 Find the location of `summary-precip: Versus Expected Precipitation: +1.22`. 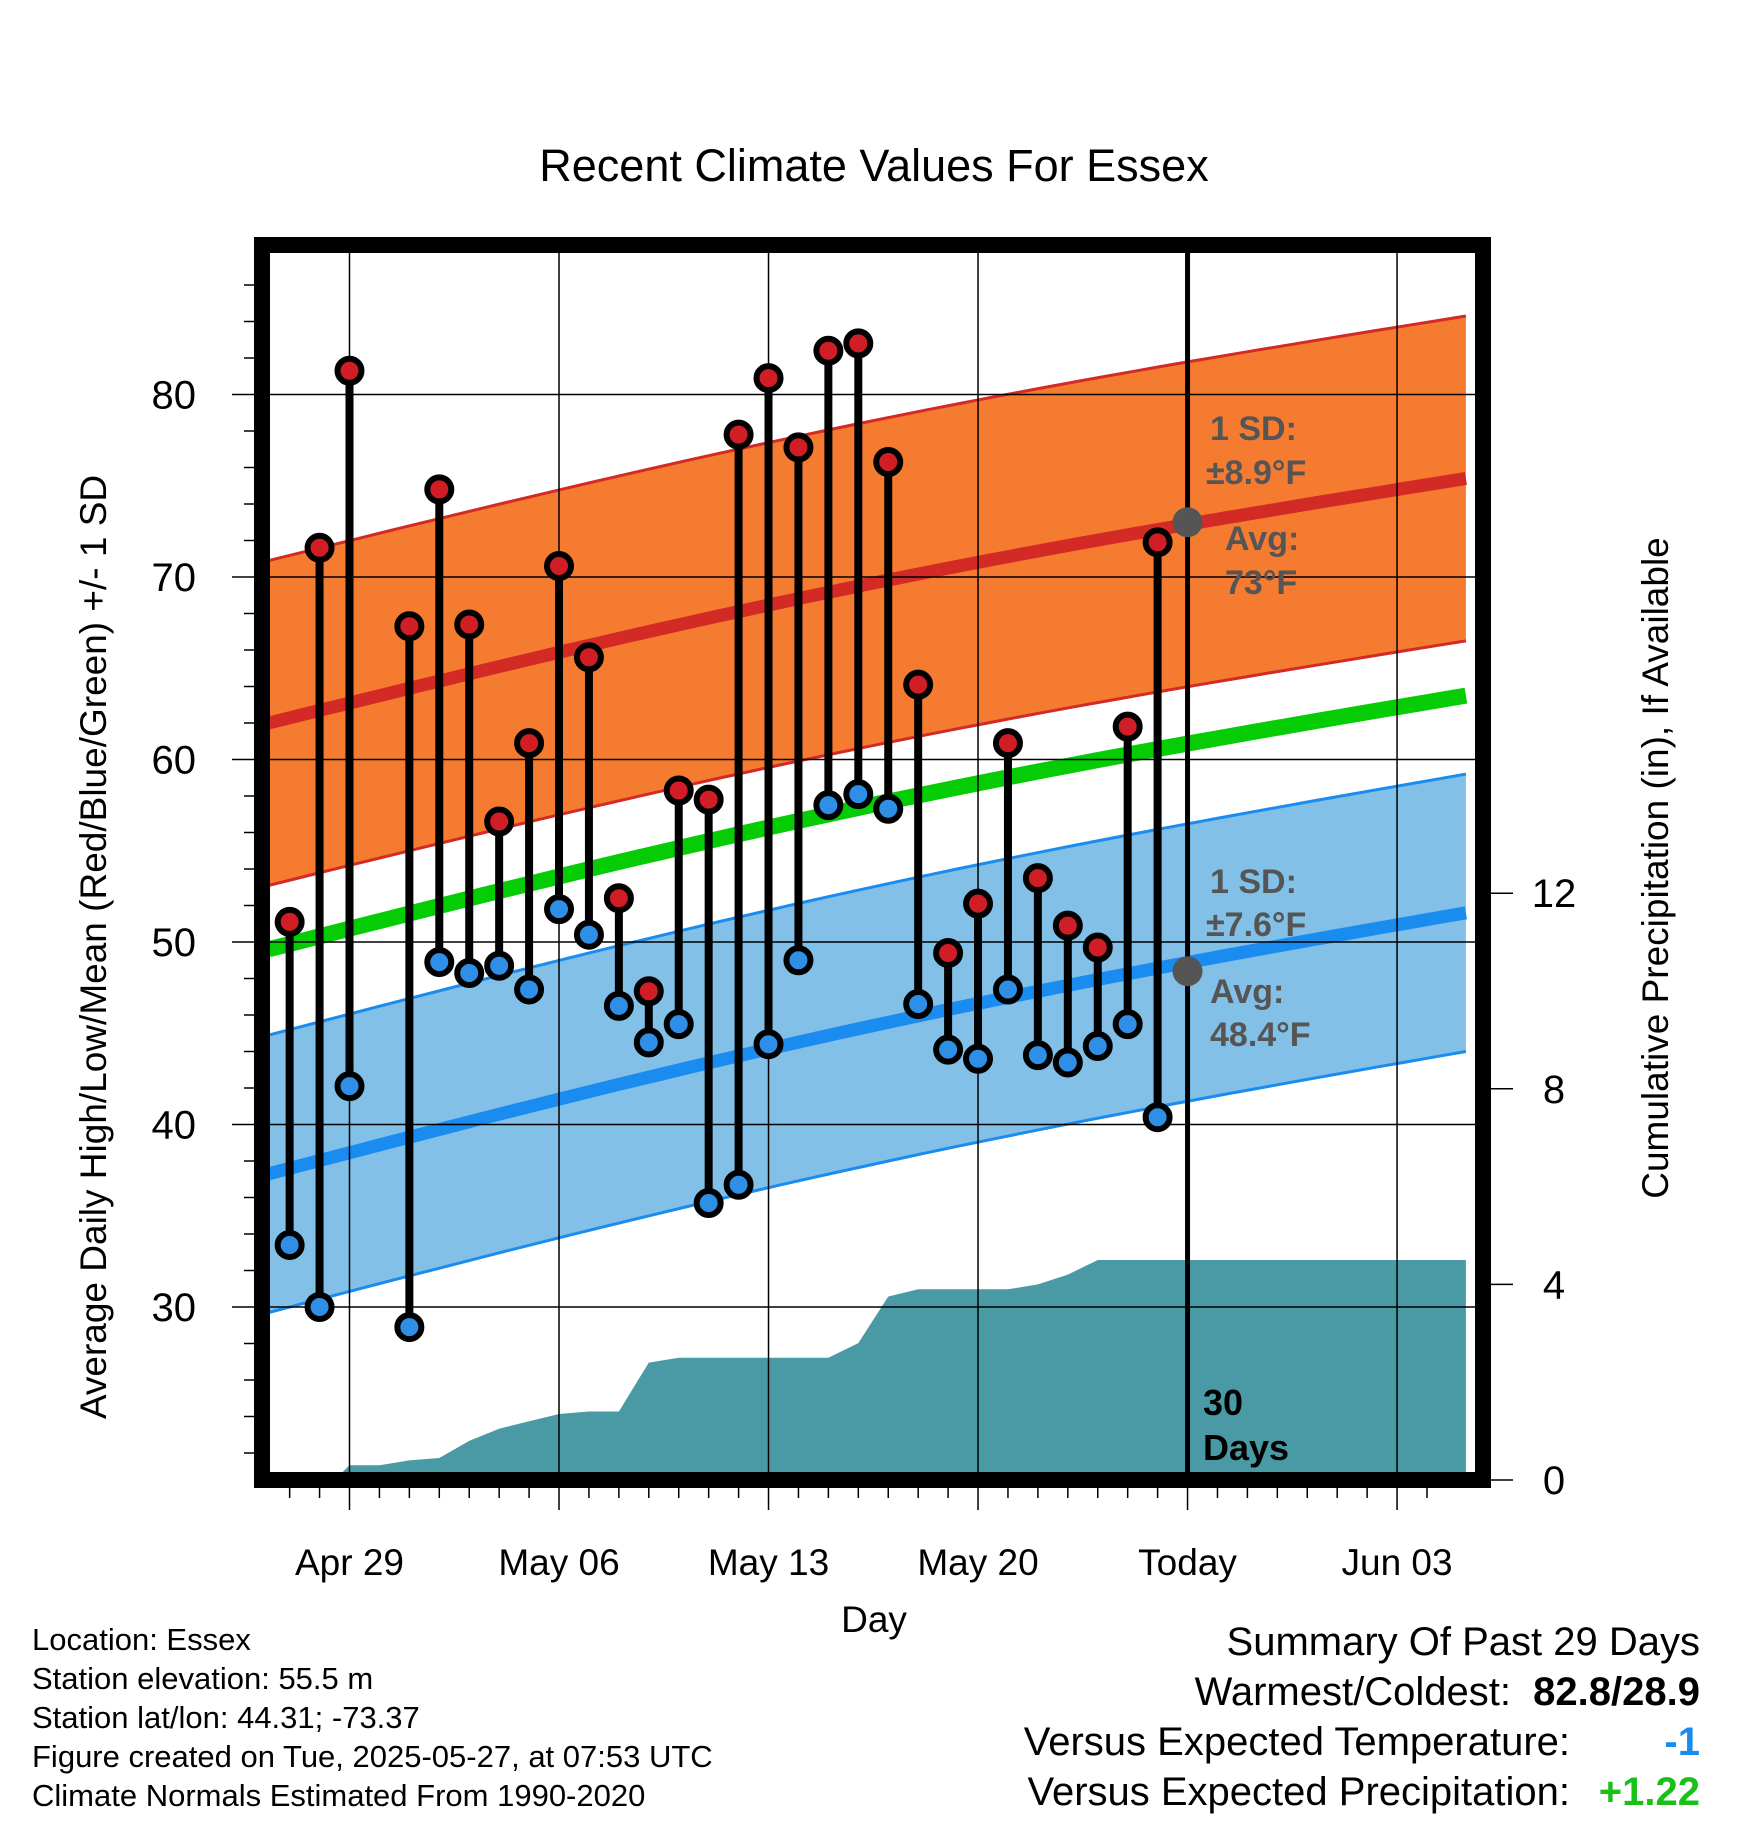

summary-precip: Versus Expected Precipitation: +1.22 is located at coordinates (1362, 1792).